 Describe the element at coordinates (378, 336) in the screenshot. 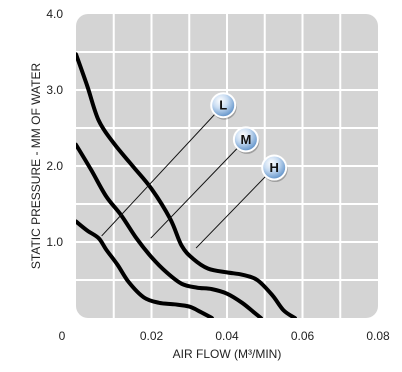

I see `x-tick-label: 0.08` at that location.